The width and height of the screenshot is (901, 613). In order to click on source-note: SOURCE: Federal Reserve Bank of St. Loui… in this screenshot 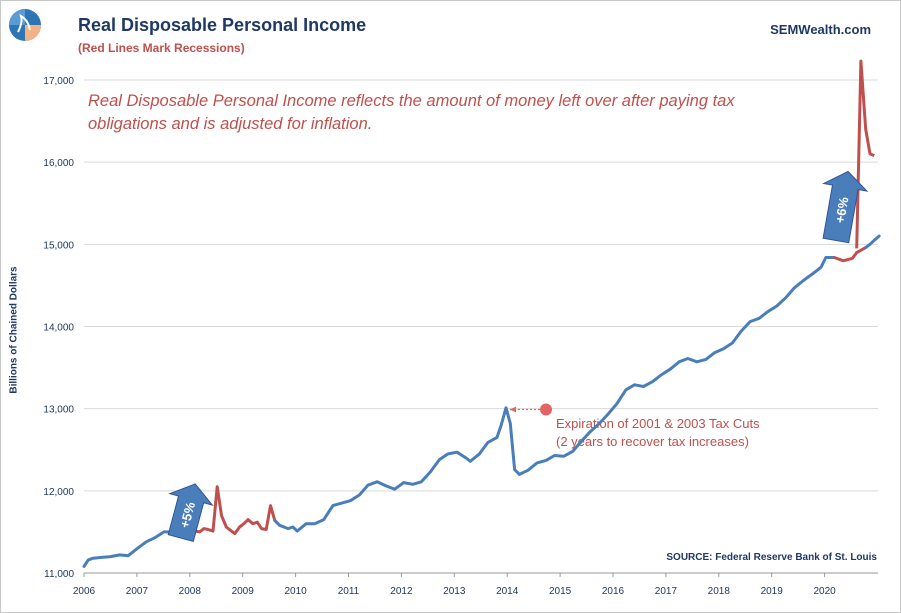, I will do `click(771, 557)`.